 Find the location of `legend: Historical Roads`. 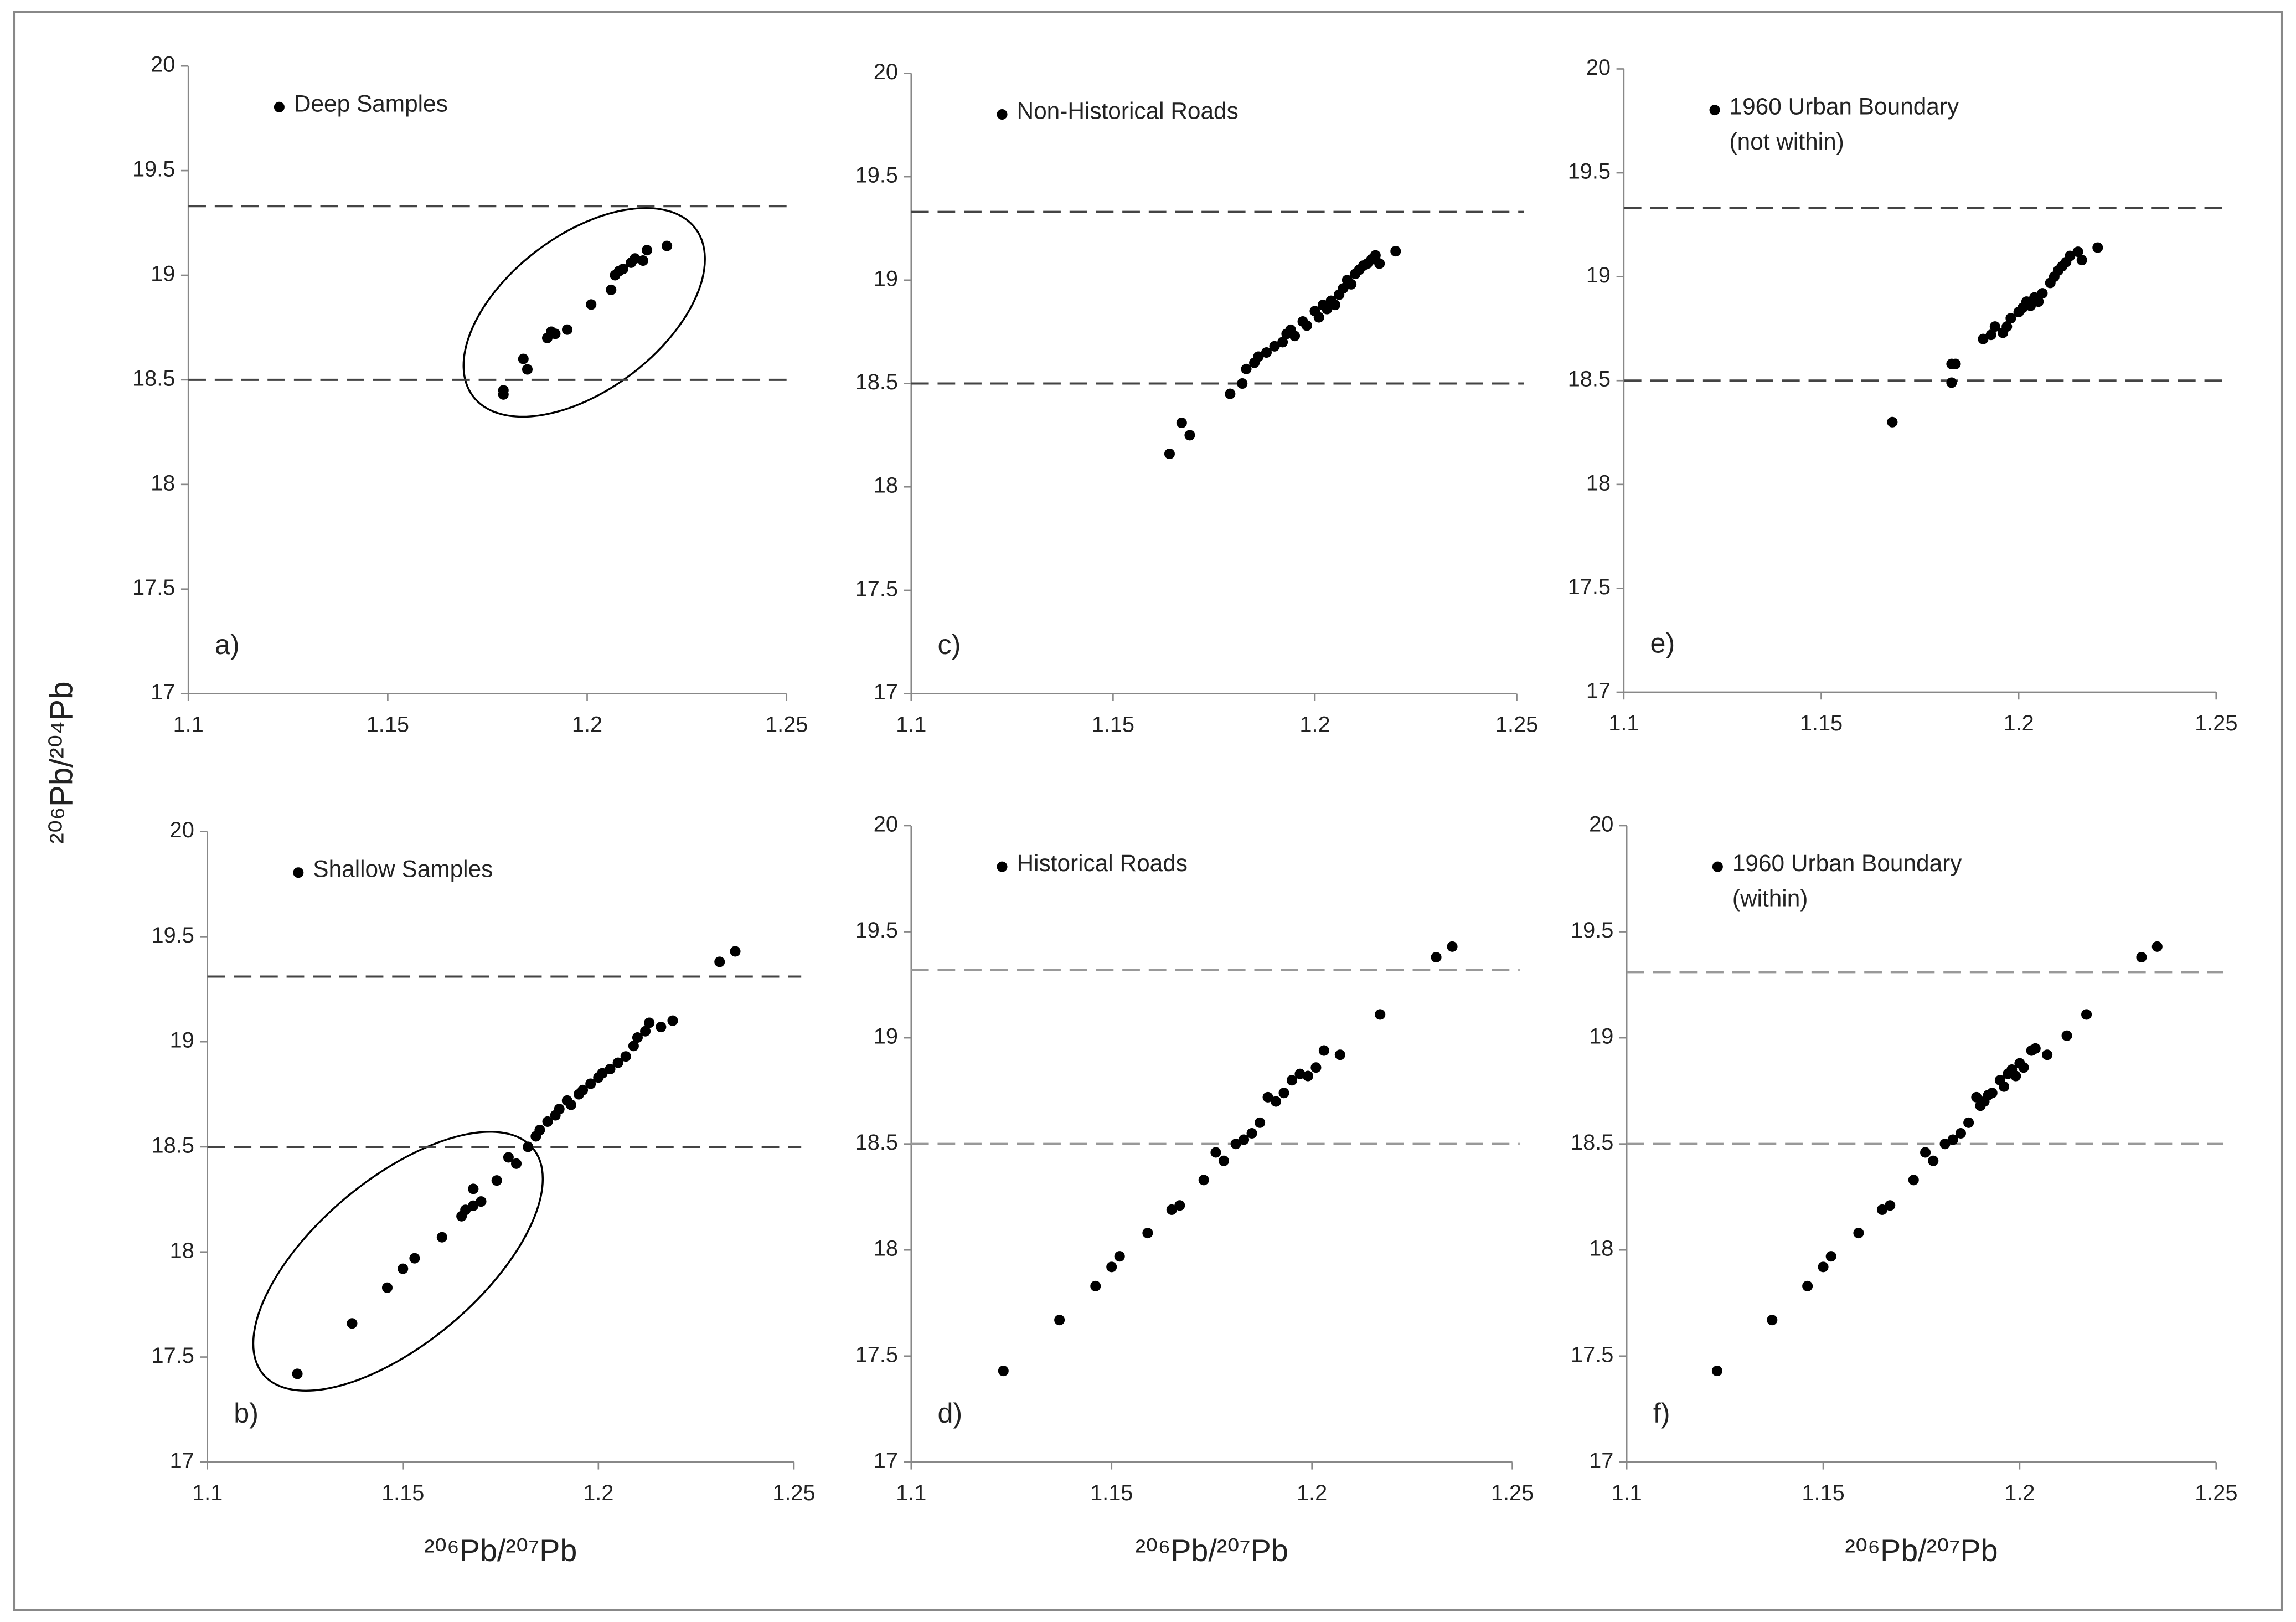

legend: Historical Roads is located at coordinates (1102, 864).